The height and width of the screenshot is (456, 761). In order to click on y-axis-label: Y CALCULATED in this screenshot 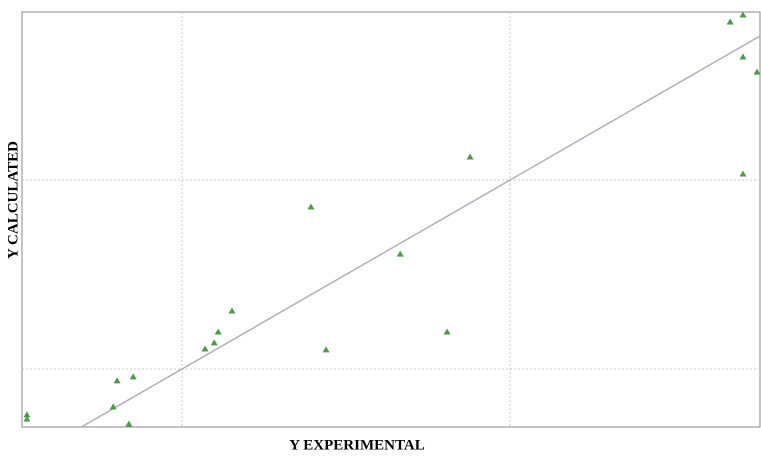, I will do `click(13, 200)`.